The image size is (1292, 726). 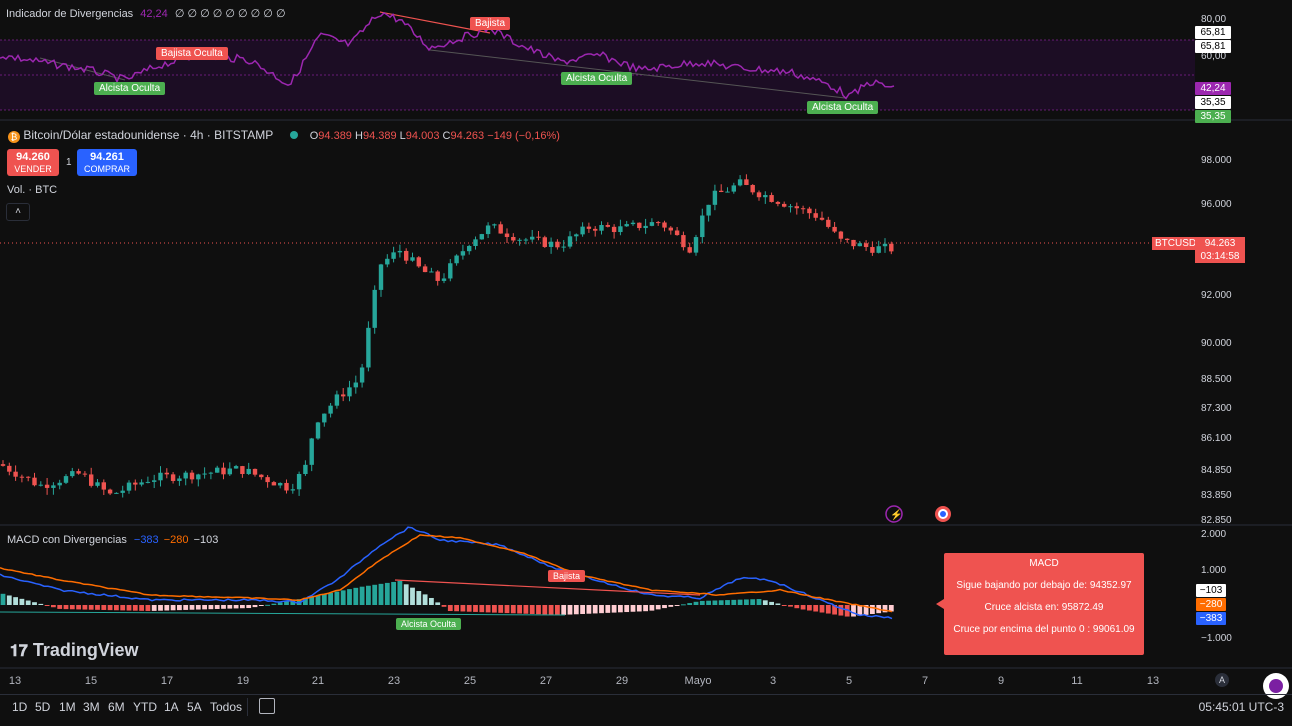 What do you see at coordinates (107, 162) in the screenshot?
I see `buy-button: 94.261 COMPRAR` at bounding box center [107, 162].